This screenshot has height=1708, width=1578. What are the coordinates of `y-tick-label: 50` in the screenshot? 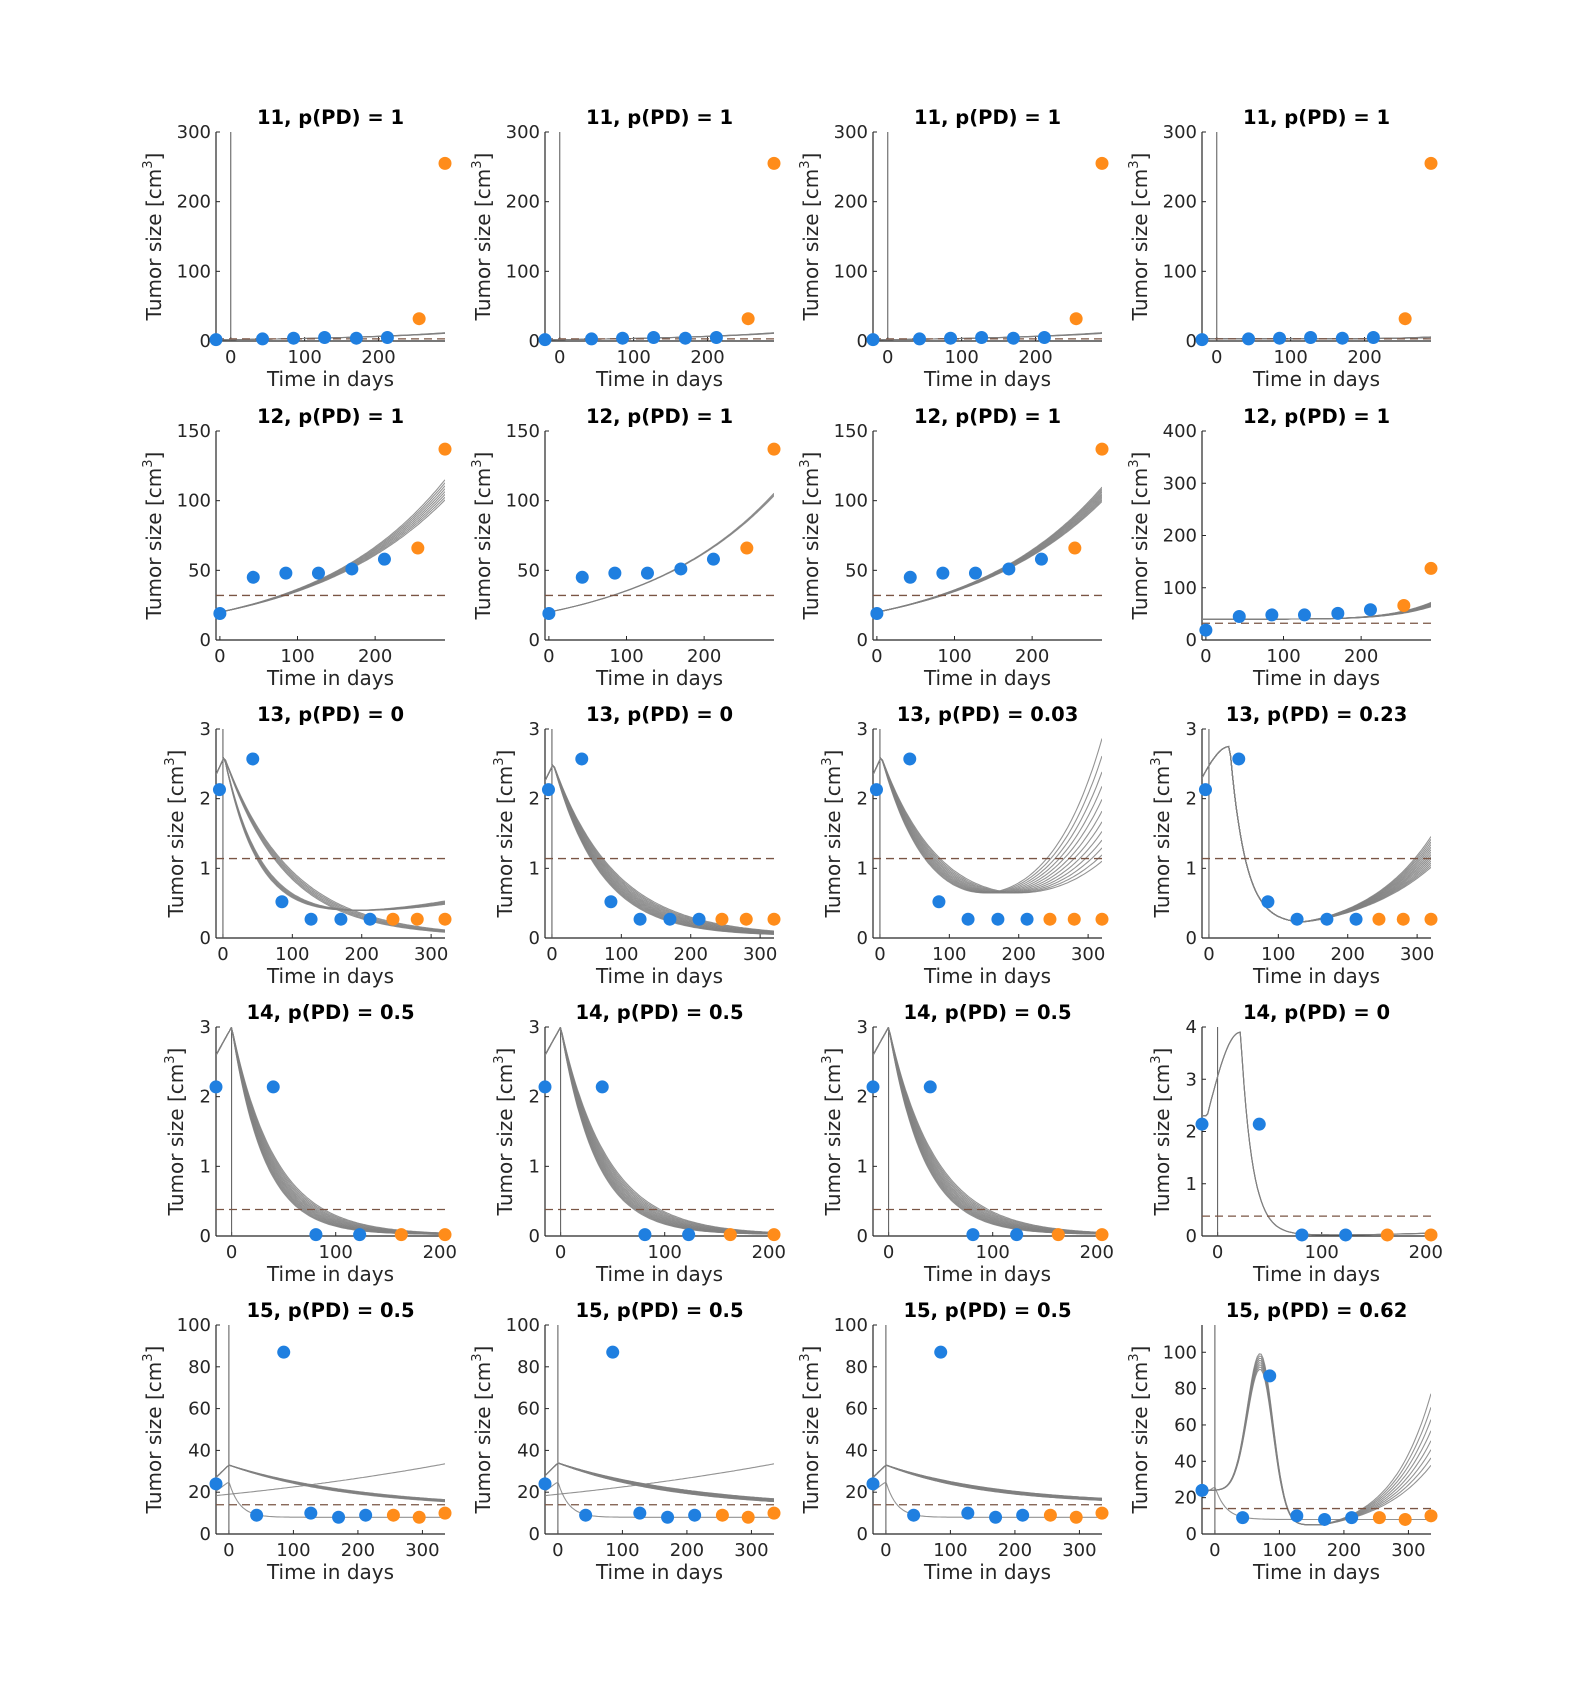 It's located at (856, 570).